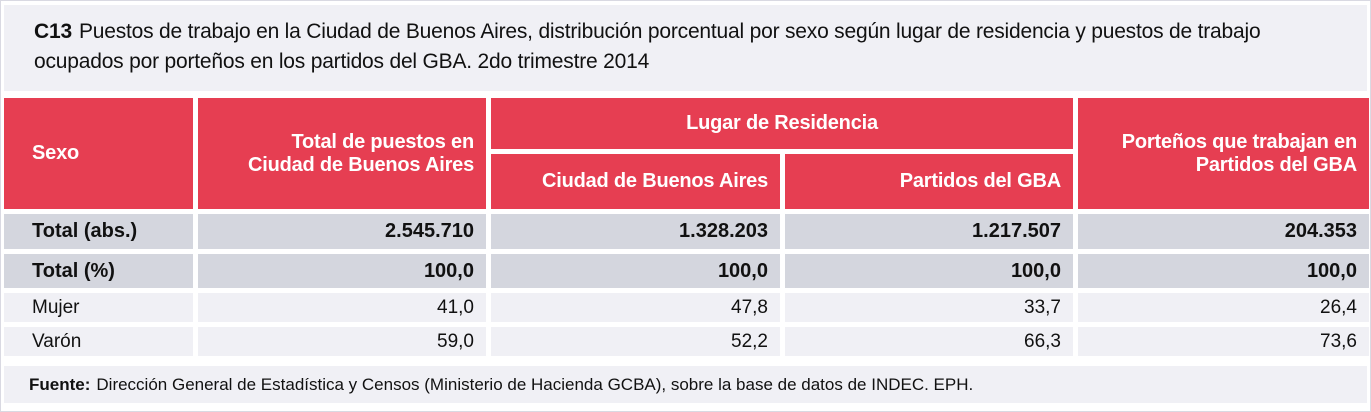 Image resolution: width=1371 pixels, height=412 pixels. What do you see at coordinates (929, 231) in the screenshot?
I see `value-residencia-gba: 1.217.507` at bounding box center [929, 231].